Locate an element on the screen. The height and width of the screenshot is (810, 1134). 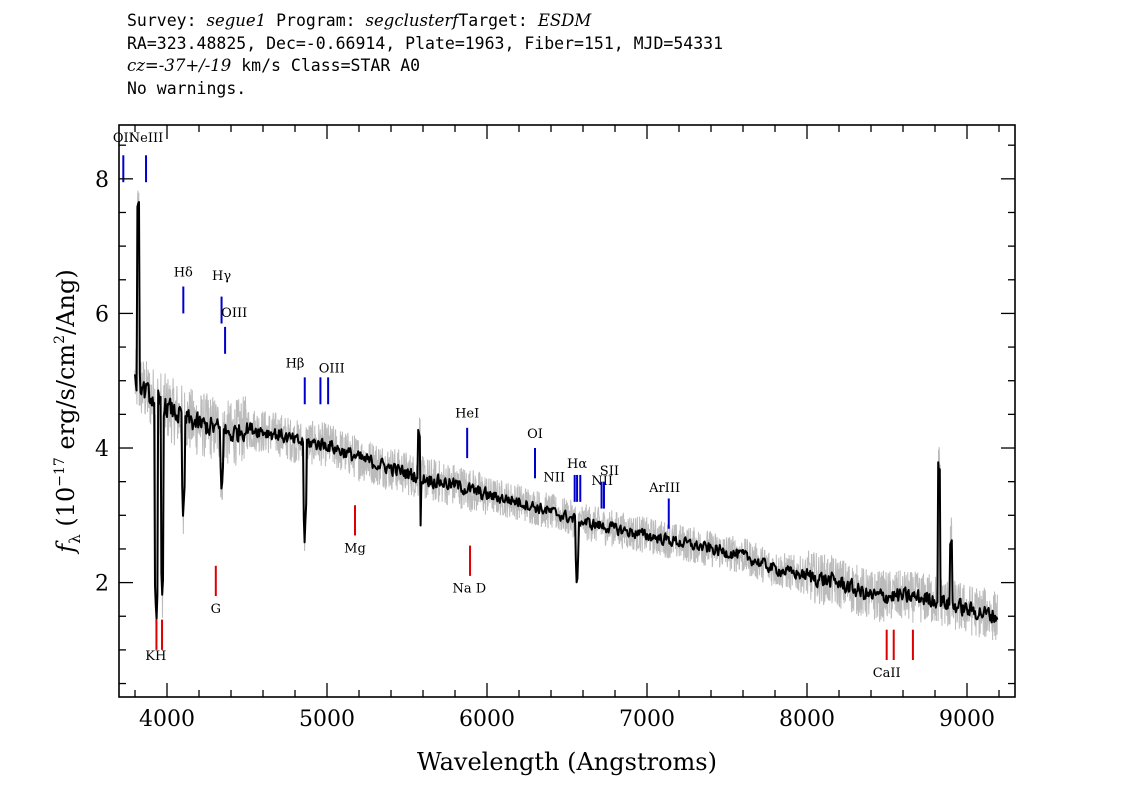
emission-line-label: SII is located at coordinates (609, 471).